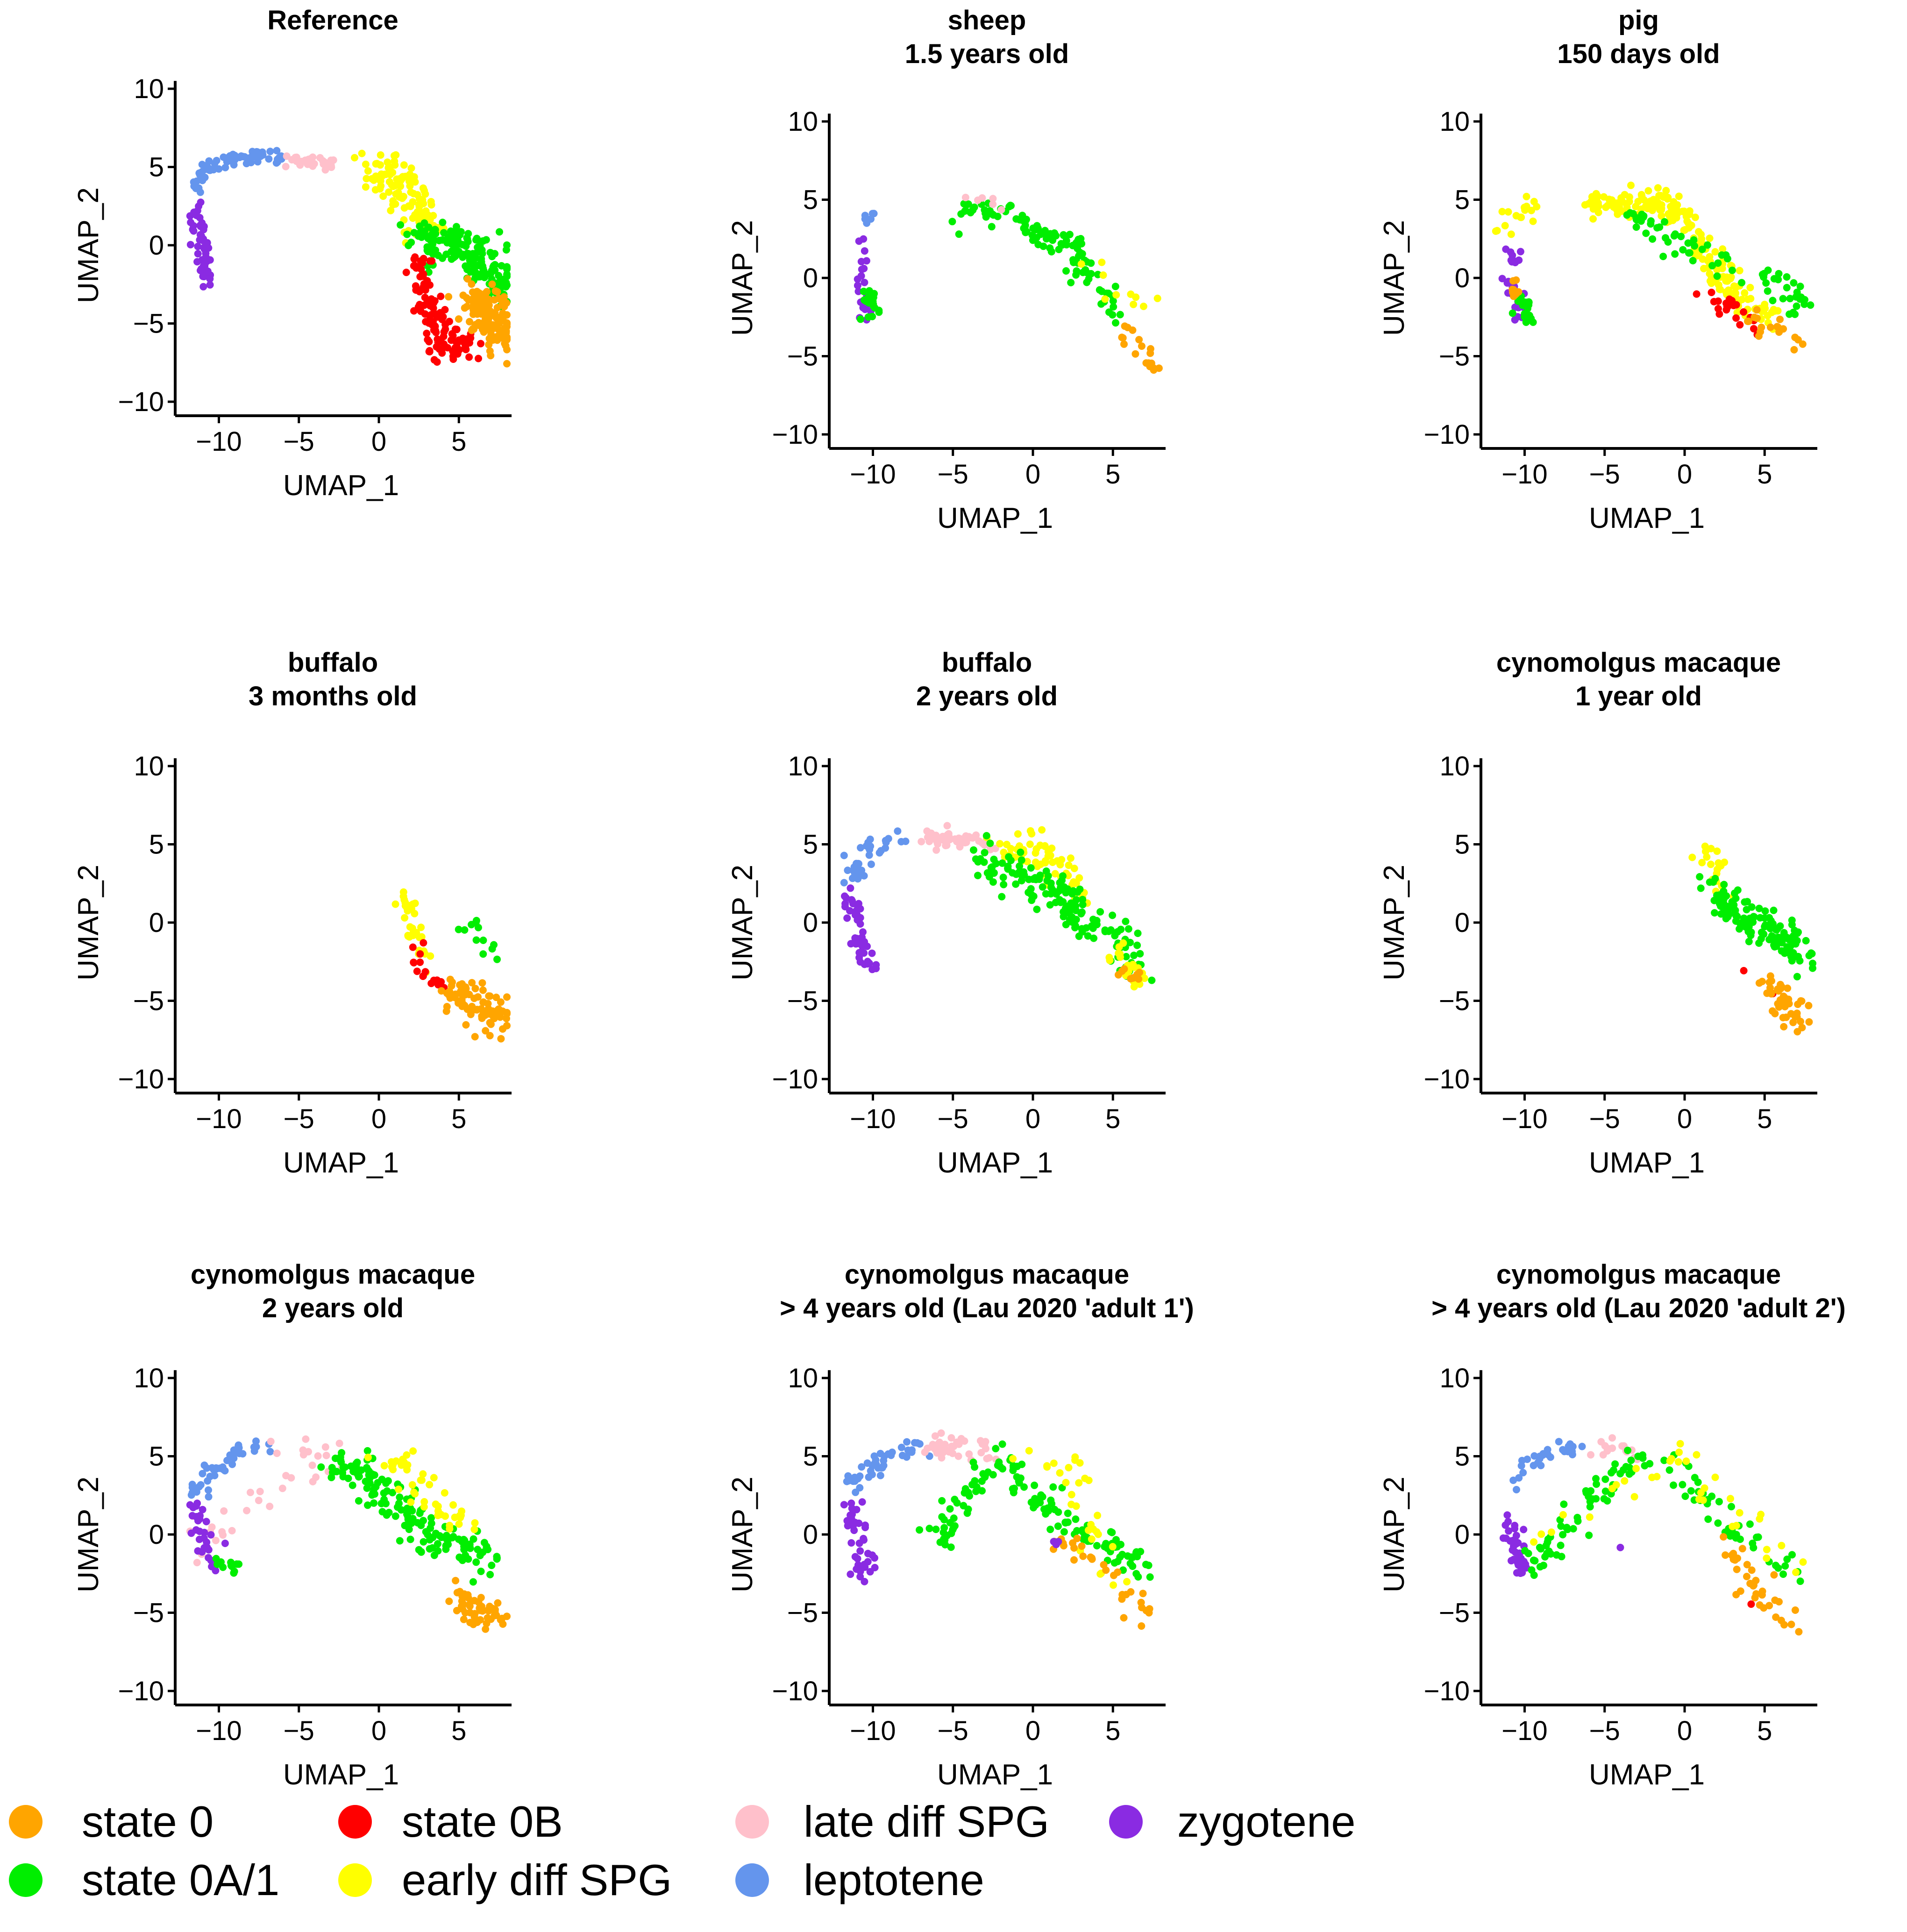  What do you see at coordinates (873, 1731) in the screenshot?
I see `x-tick-label: −10` at bounding box center [873, 1731].